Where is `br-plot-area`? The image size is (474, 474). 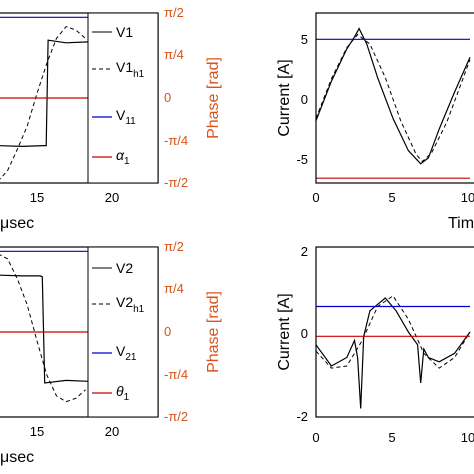
br-plot-area is located at coordinates (393, 352).